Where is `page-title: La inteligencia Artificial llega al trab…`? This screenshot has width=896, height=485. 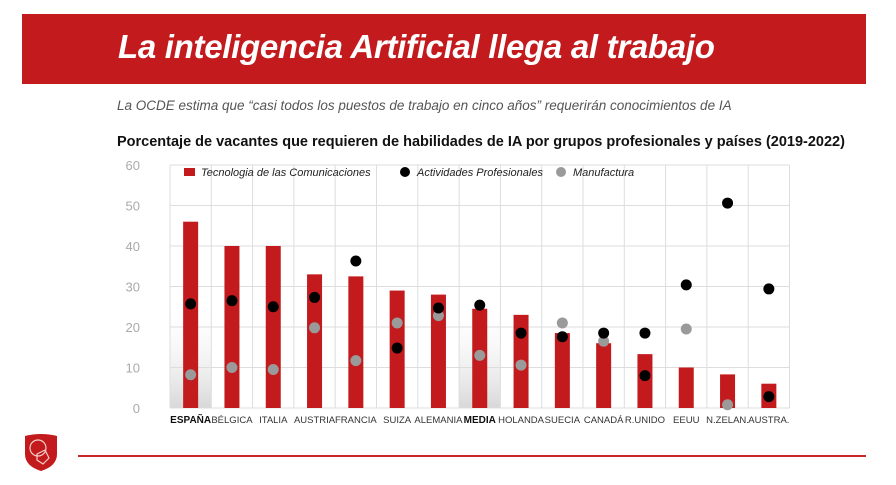 page-title: La inteligencia Artificial llega al trab… is located at coordinates (416, 46).